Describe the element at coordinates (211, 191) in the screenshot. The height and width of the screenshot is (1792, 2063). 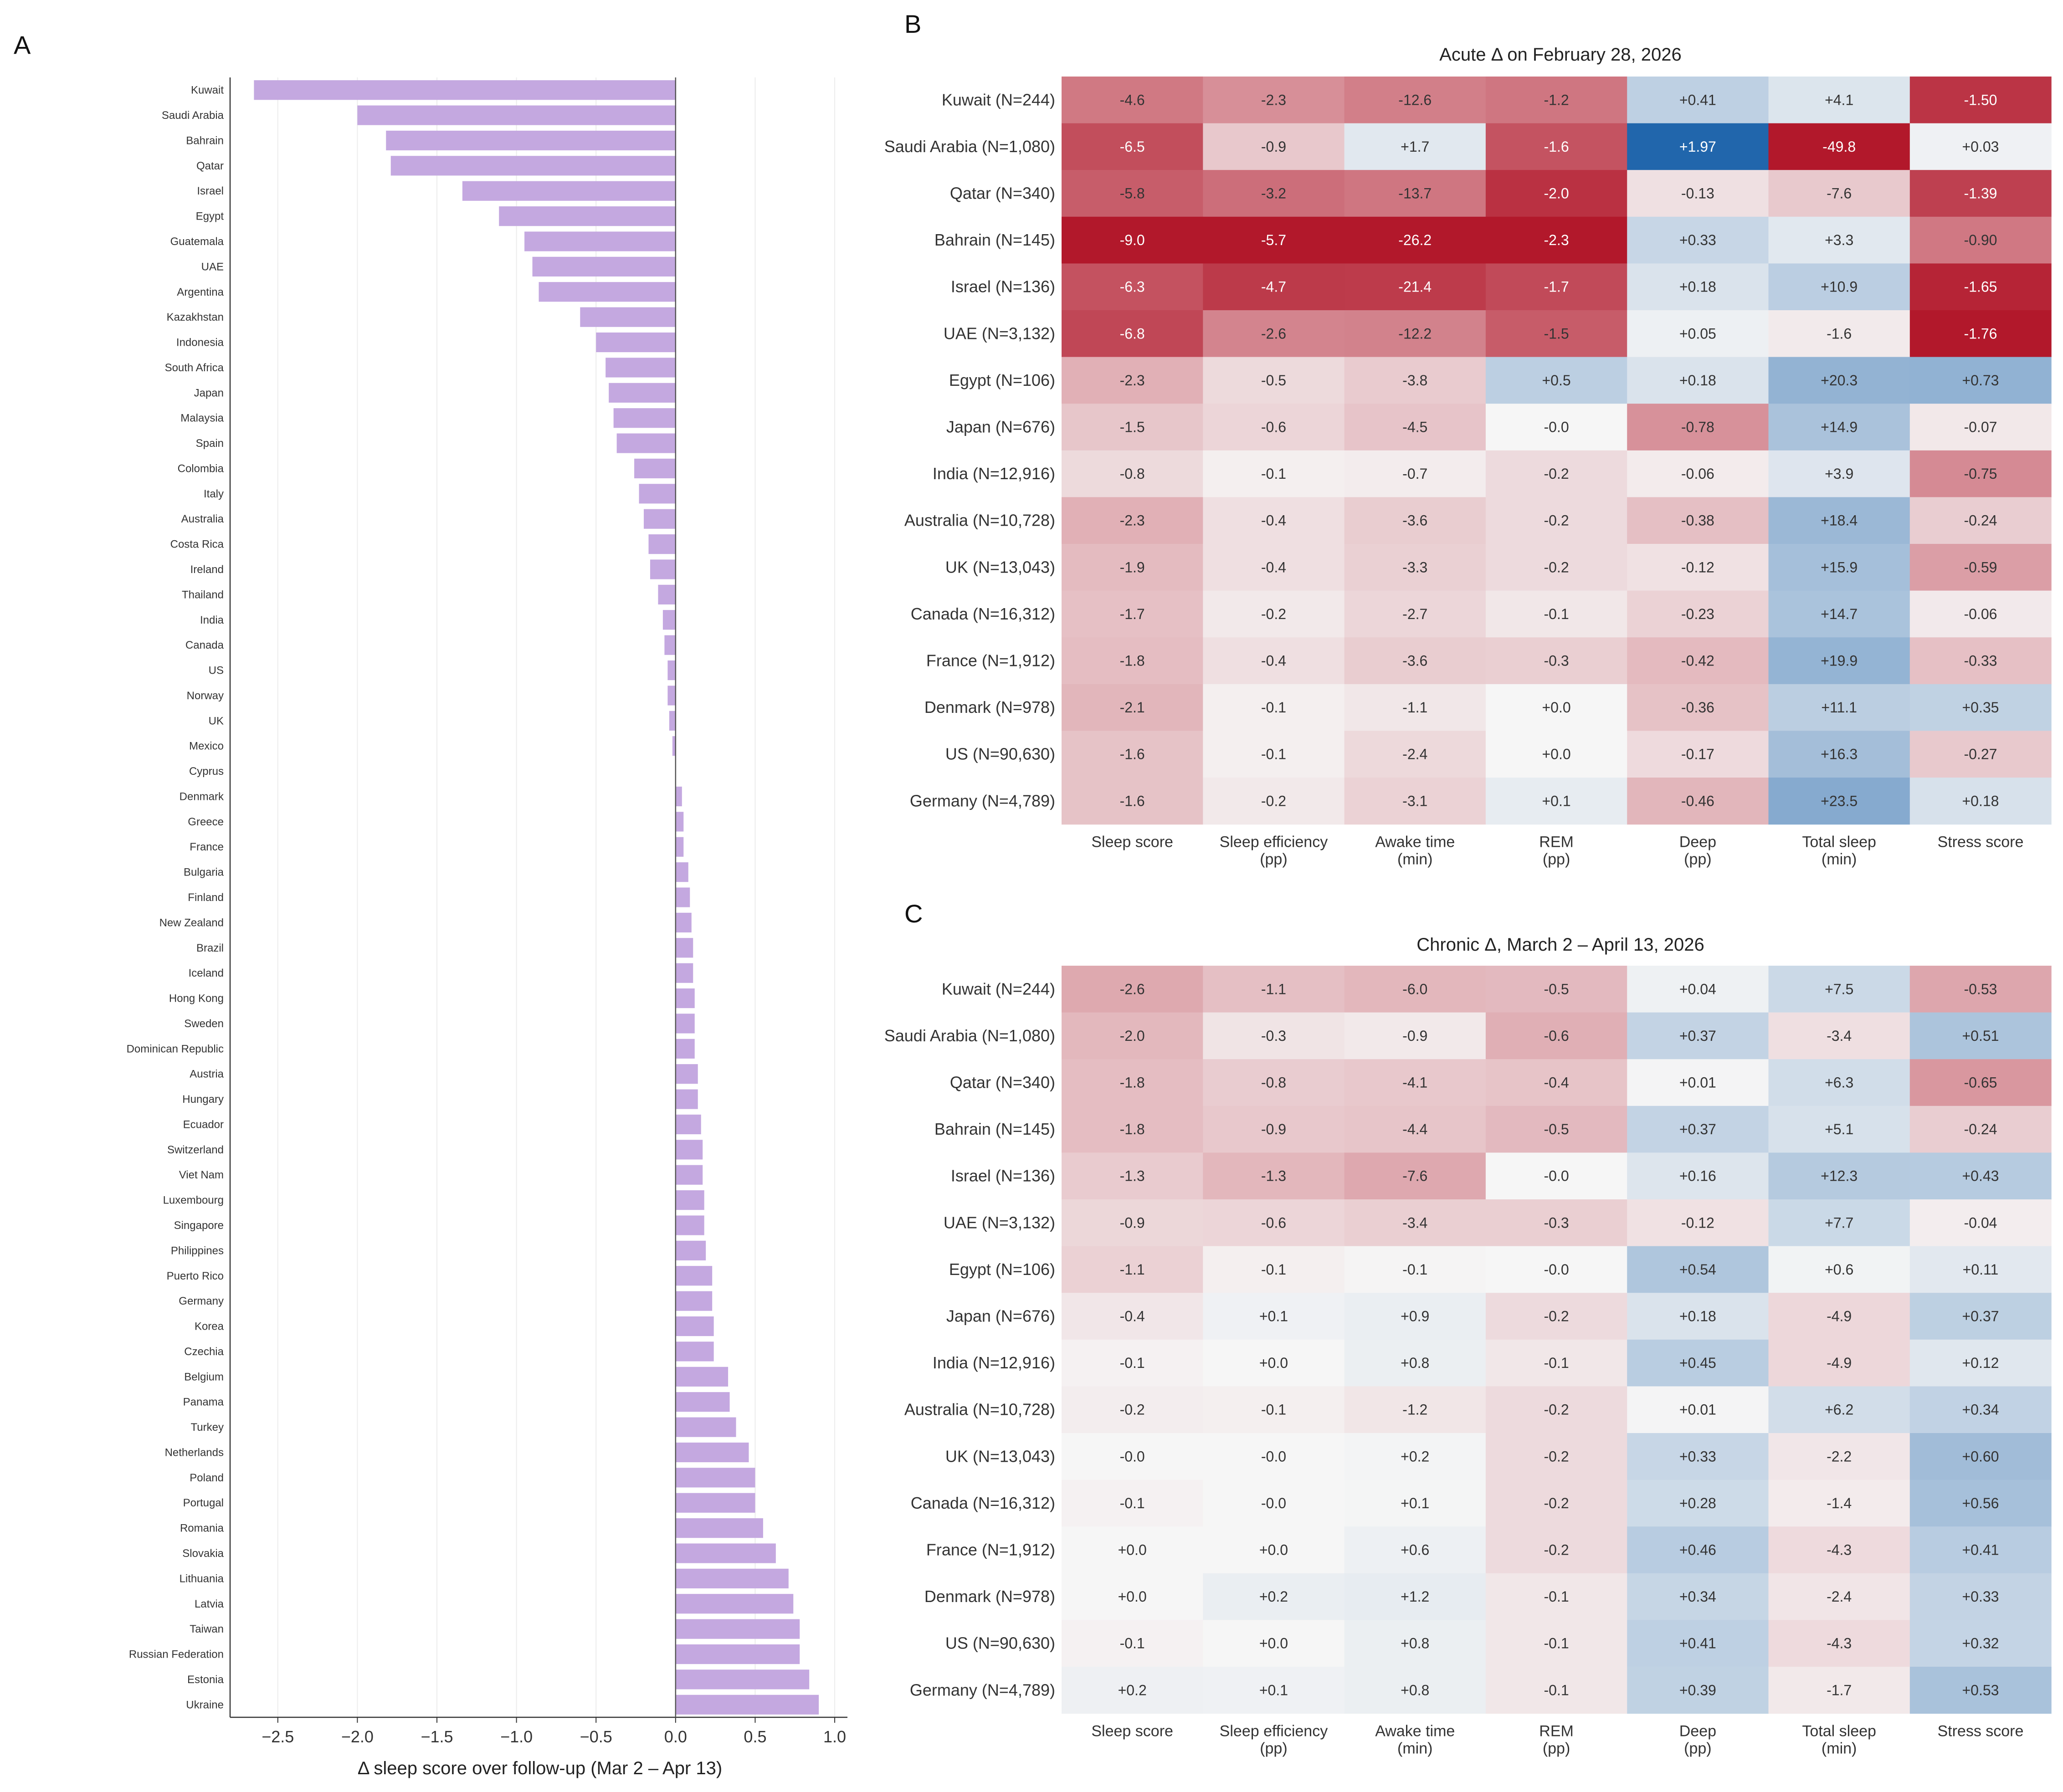
I see `category-label: Israel` at that location.